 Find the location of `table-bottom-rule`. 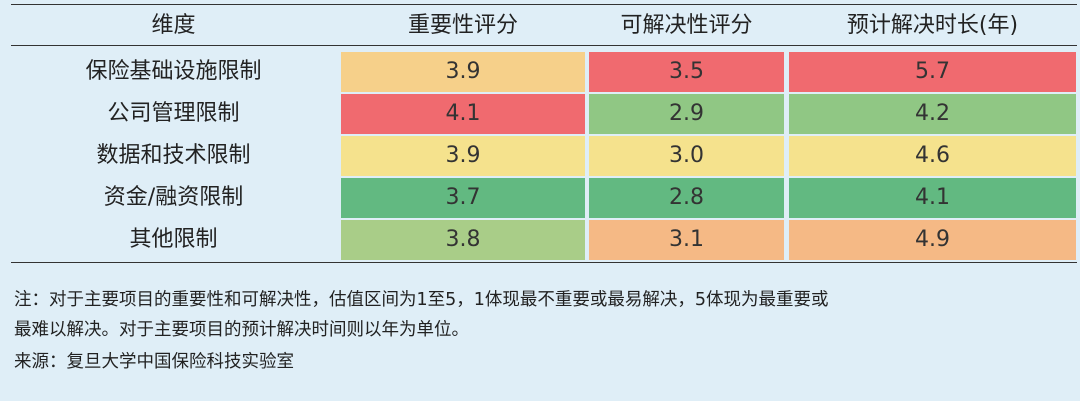

table-bottom-rule is located at coordinates (544, 262).